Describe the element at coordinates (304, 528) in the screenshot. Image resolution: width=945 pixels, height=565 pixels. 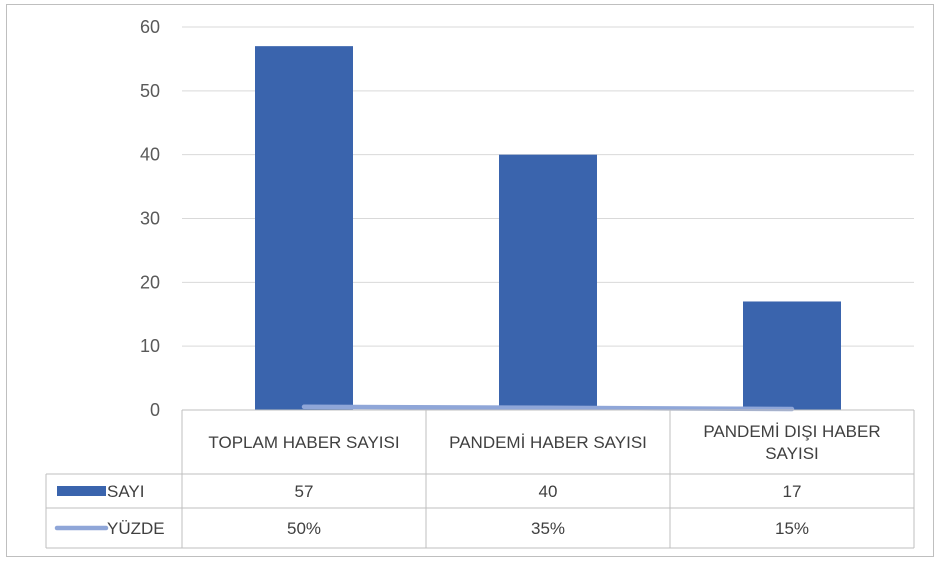
I see `table-value: 50%` at that location.